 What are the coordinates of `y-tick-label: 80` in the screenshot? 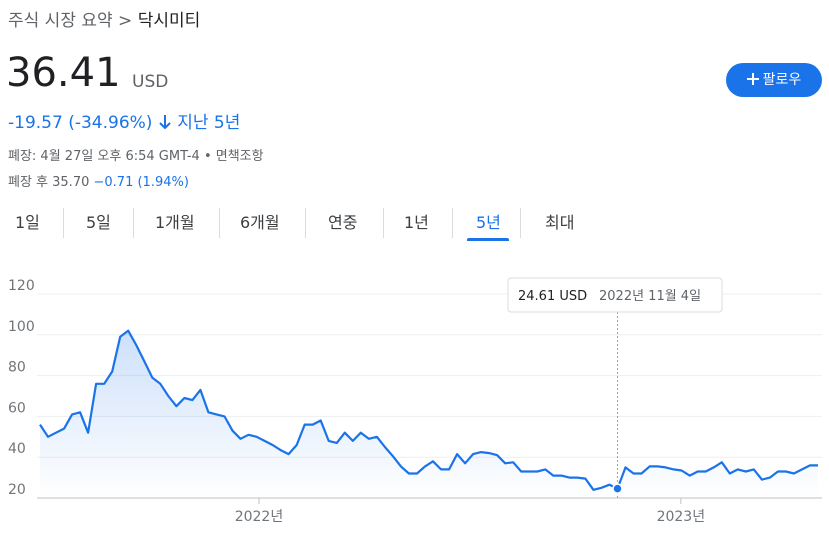 It's located at (17, 368).